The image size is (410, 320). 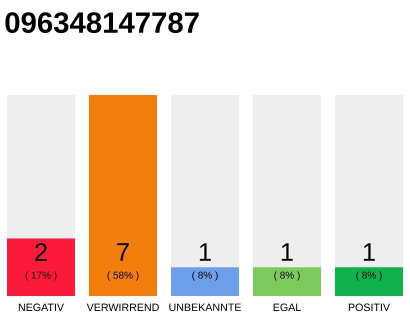 What do you see at coordinates (123, 276) in the screenshot?
I see `annotation: ( 58% )` at bounding box center [123, 276].